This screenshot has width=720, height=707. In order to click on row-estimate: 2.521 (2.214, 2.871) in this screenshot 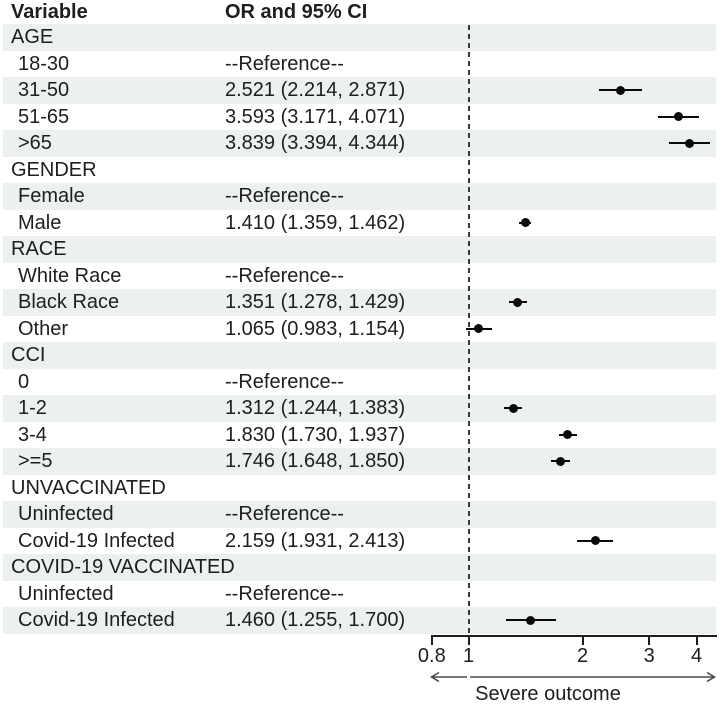, I will do `click(315, 90)`.